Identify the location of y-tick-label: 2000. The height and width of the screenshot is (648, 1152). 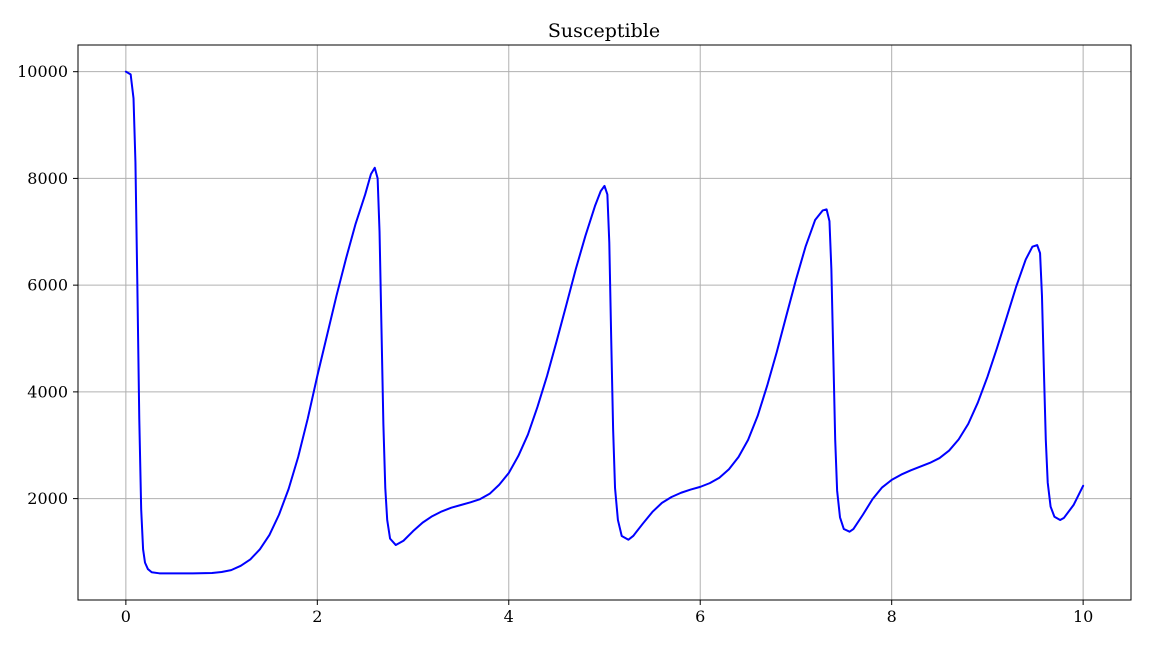
(47, 498).